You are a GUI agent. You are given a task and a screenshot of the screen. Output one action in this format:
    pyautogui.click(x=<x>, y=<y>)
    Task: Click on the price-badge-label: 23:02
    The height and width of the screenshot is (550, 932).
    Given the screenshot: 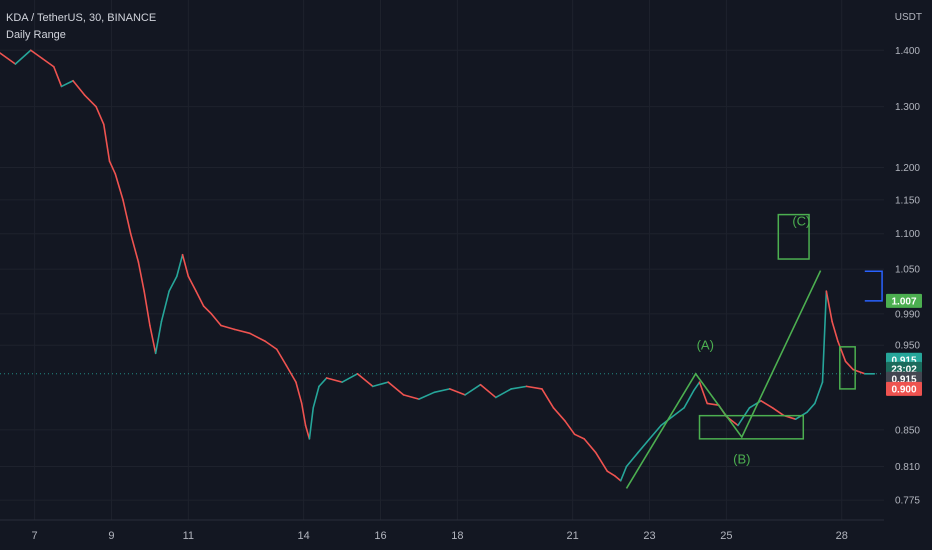 What is the action you would take?
    pyautogui.click(x=904, y=369)
    